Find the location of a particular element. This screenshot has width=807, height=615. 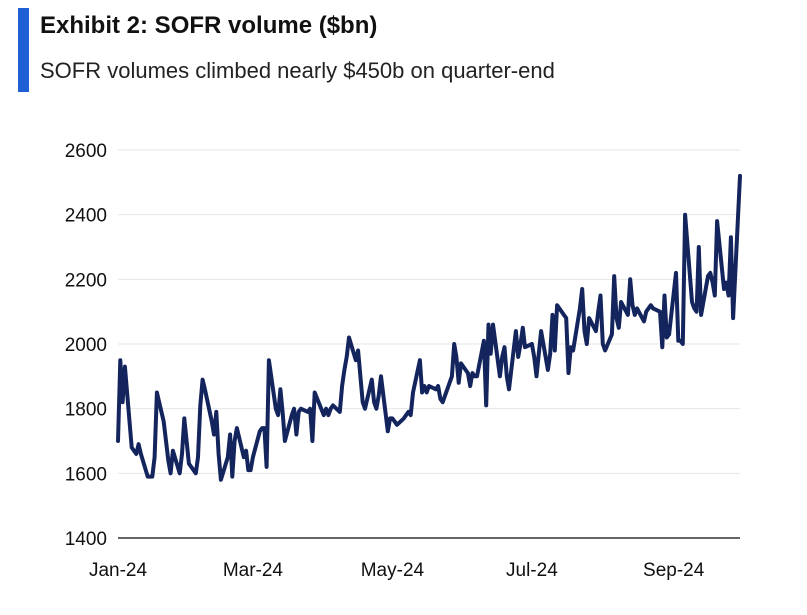

header-accent-bar is located at coordinates (23, 50).